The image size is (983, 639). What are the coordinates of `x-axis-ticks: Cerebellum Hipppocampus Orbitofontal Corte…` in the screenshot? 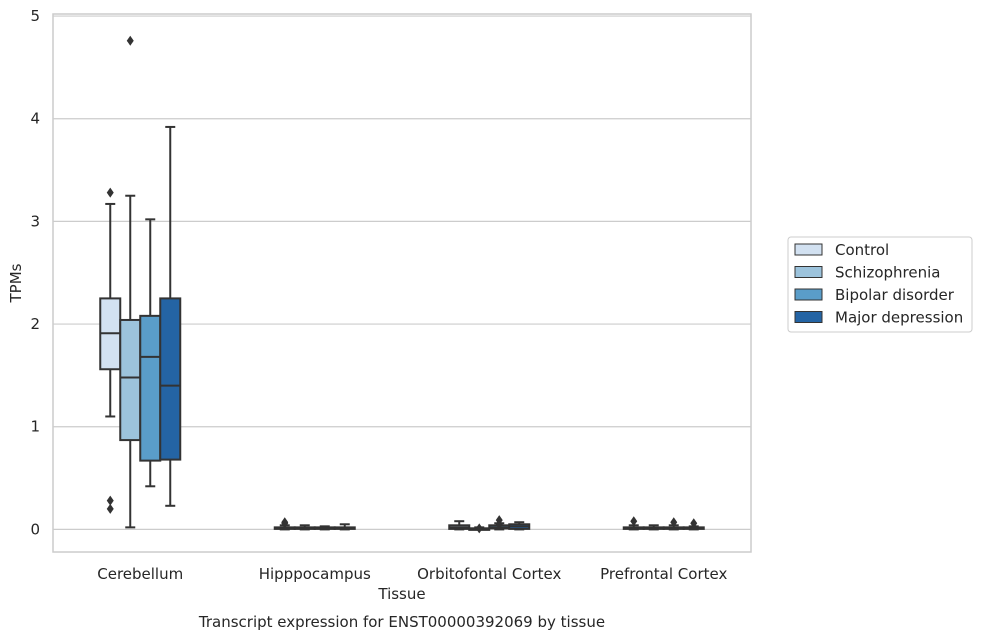 It's located at (412, 574).